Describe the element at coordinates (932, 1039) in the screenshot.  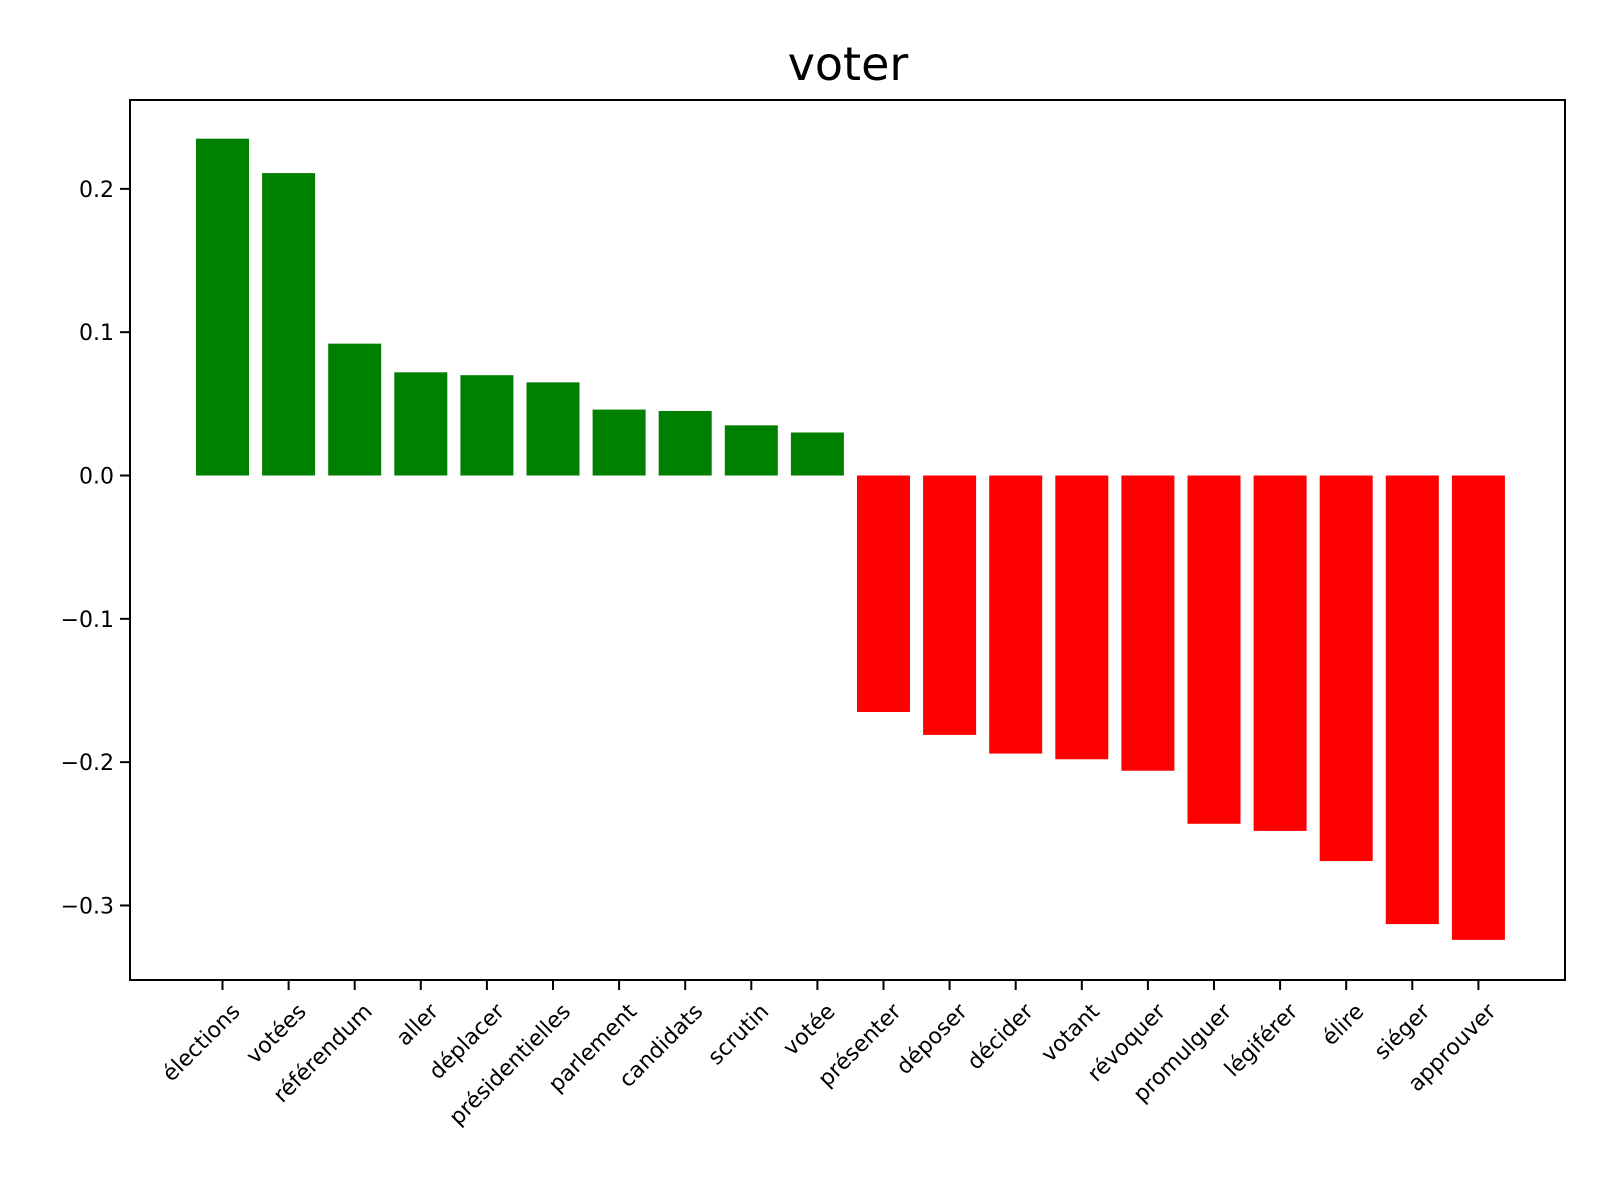
I see `x-tick-label: déposer` at that location.